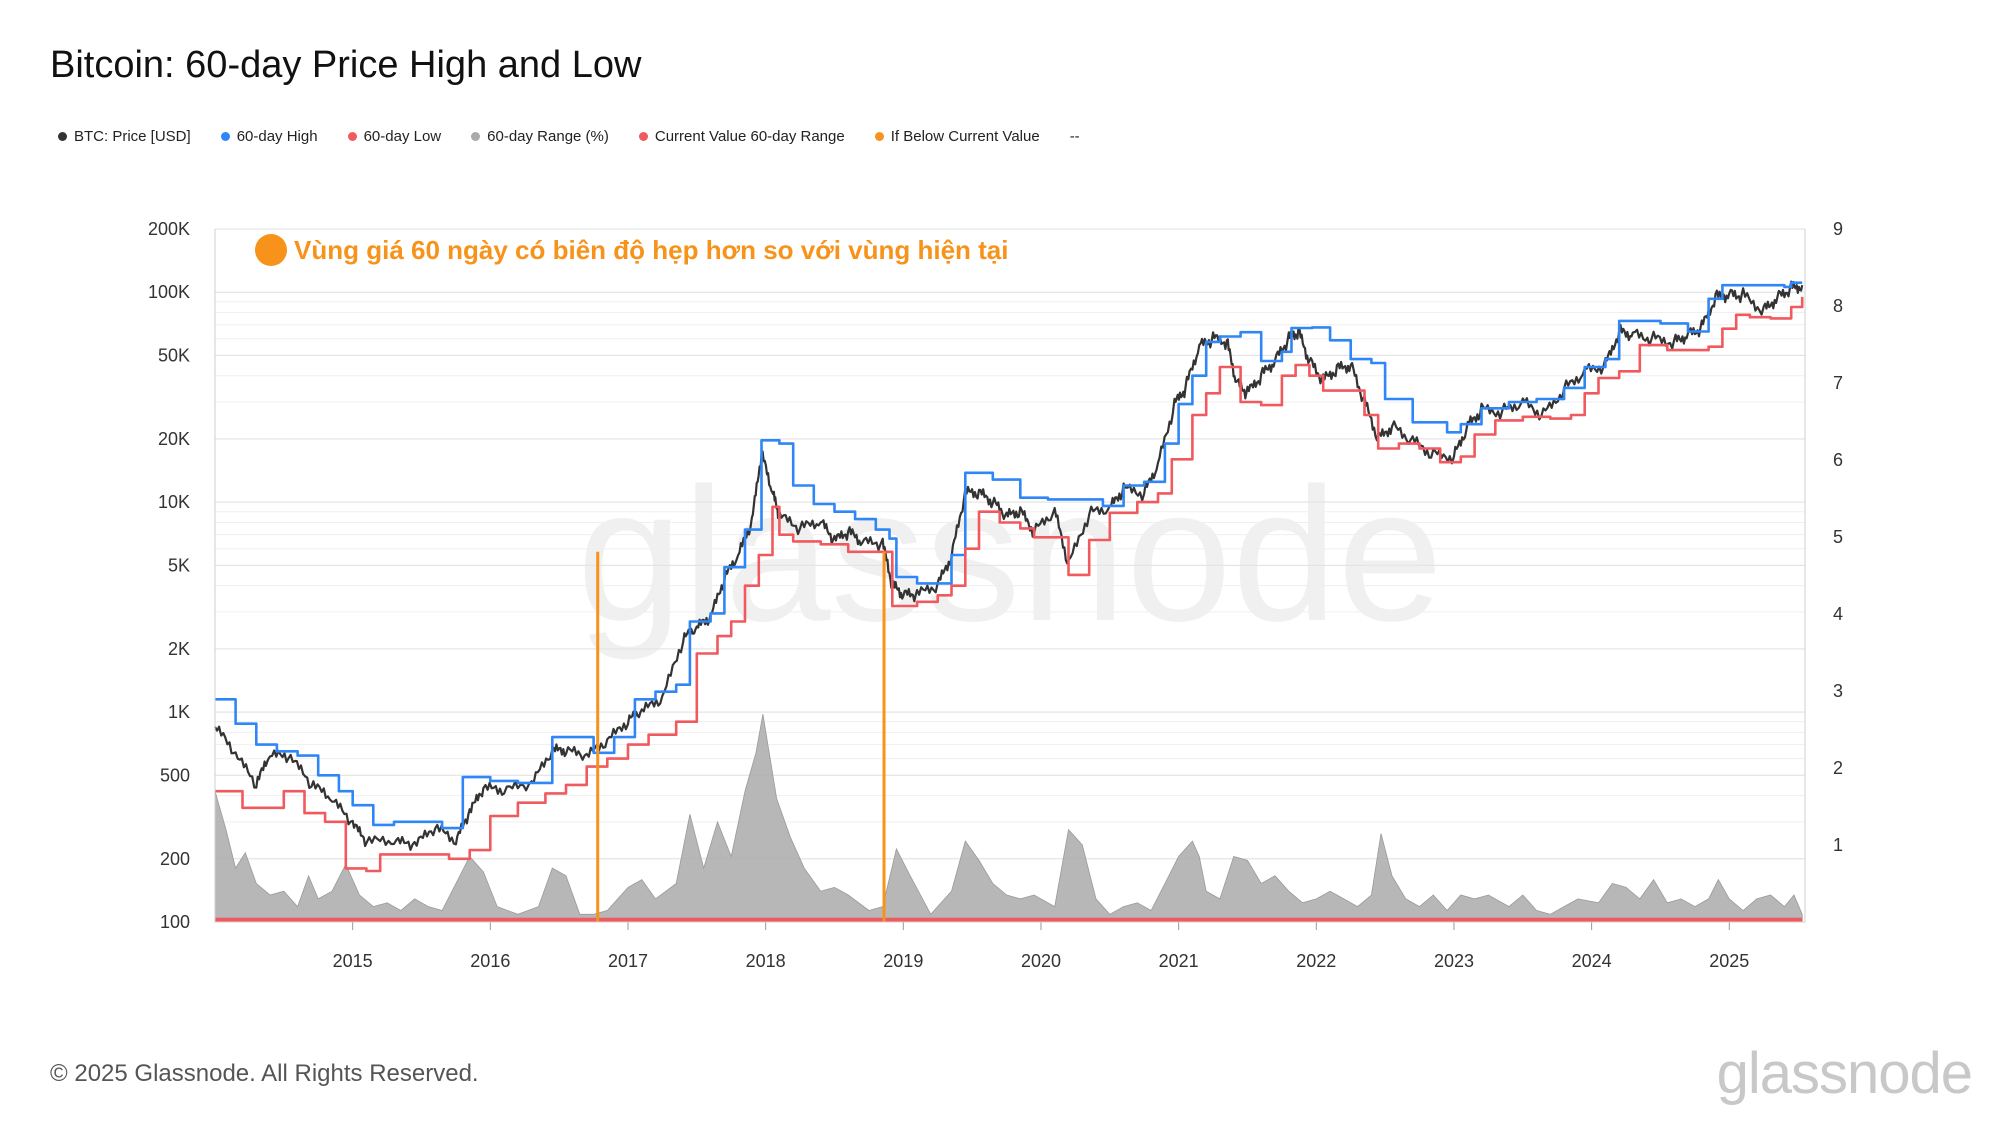 This screenshot has height=1125, width=2000. What do you see at coordinates (1838, 768) in the screenshot?
I see `y-right-tick-label: 2` at bounding box center [1838, 768].